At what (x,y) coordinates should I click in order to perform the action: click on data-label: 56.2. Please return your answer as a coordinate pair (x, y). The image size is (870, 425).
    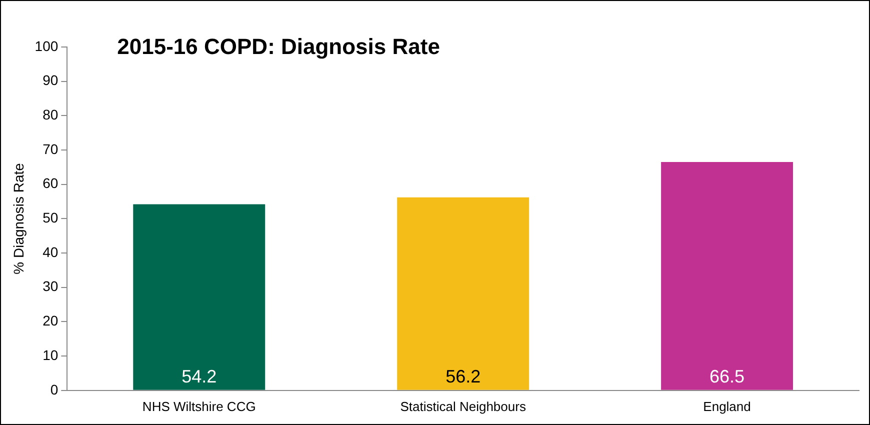
    Looking at the image, I should click on (463, 376).